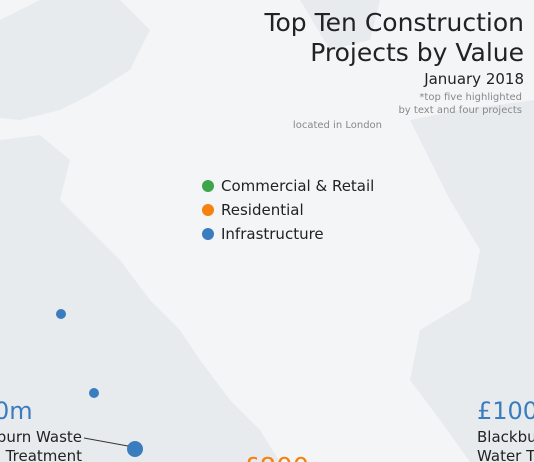  Describe the element at coordinates (417, 52) in the screenshot. I see `title: Projects by Value` at that location.